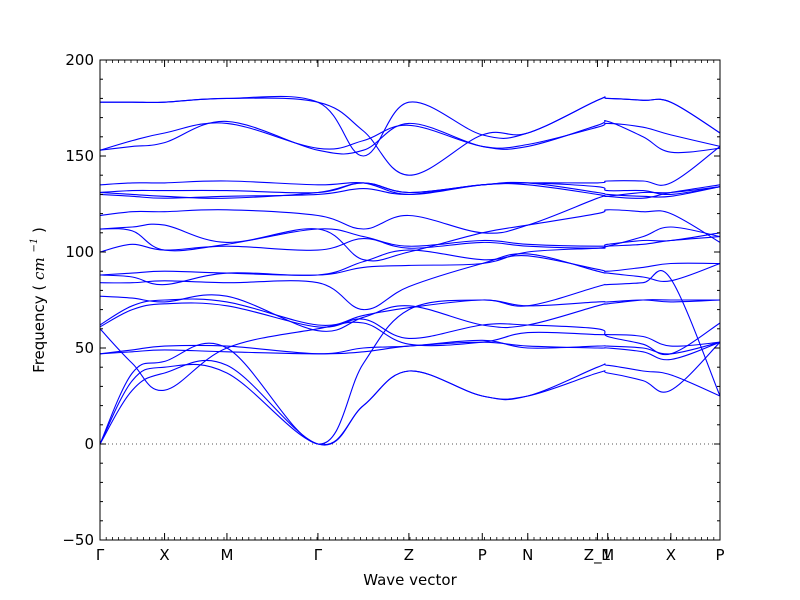  Describe the element at coordinates (79, 252) in the screenshot. I see `y-tick-label: 100` at that location.